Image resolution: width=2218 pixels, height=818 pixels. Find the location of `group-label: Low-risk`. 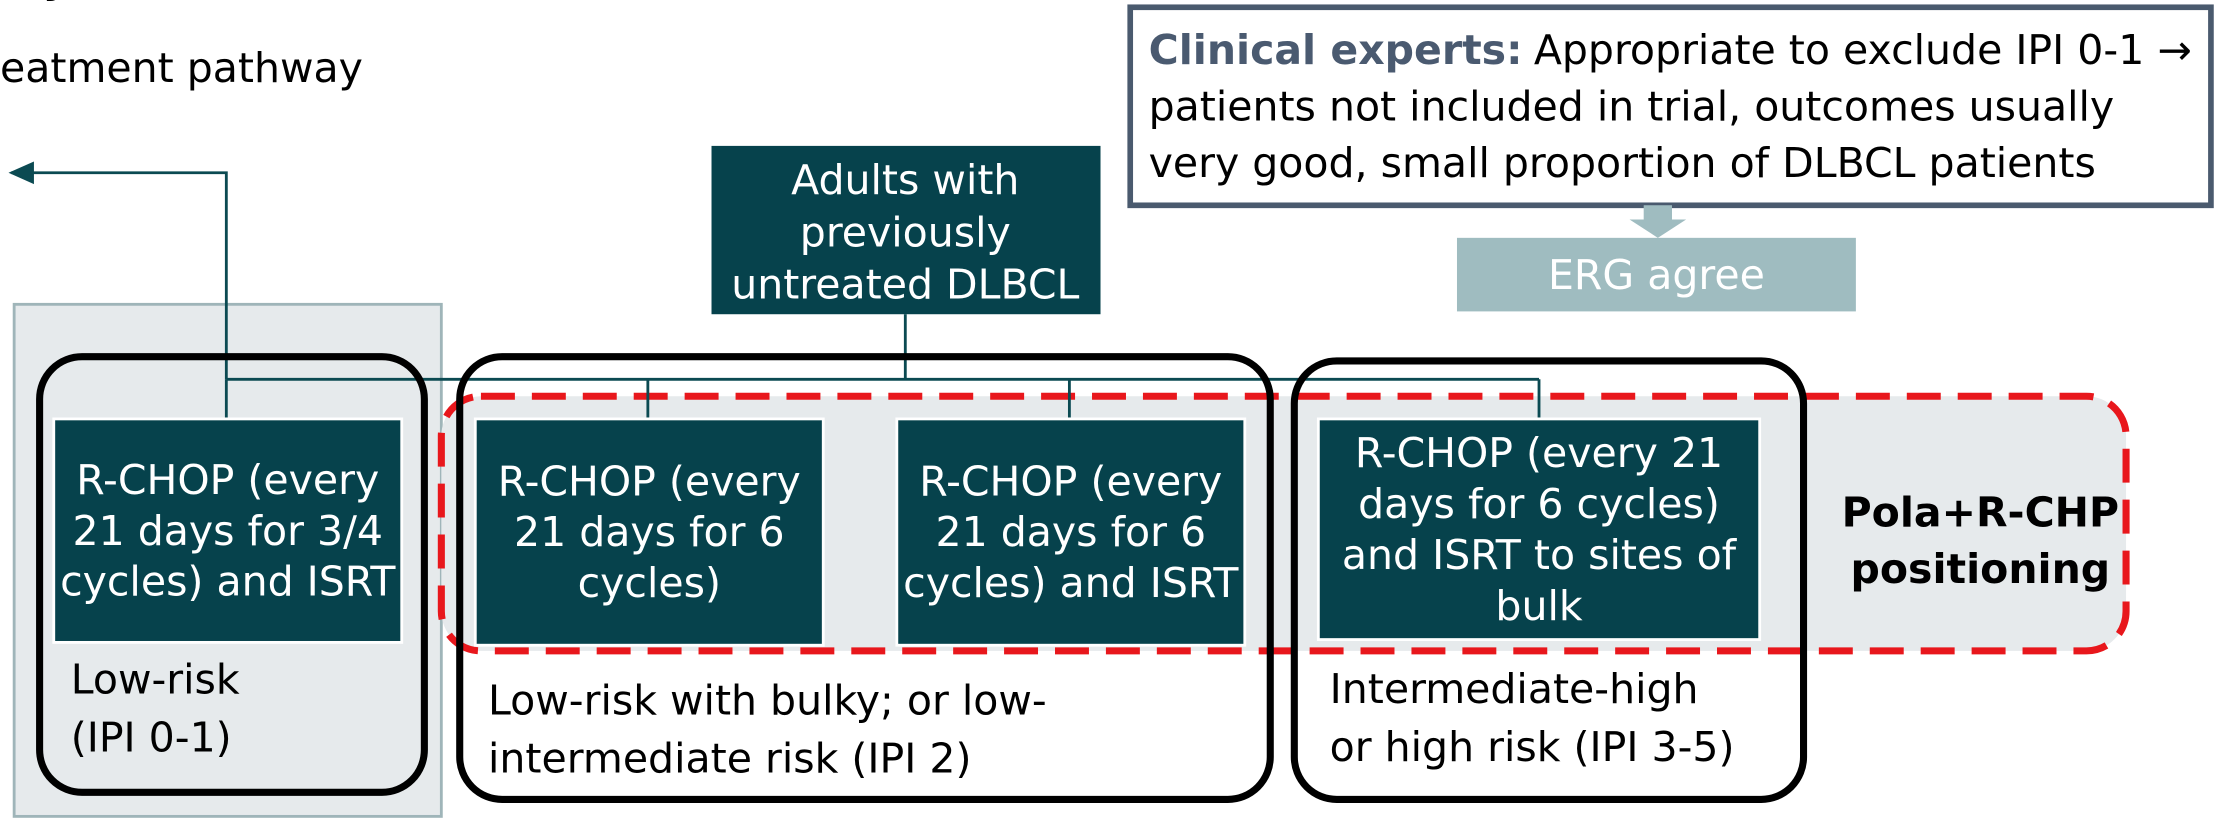

group-label: Low-risk is located at coordinates (155, 679).